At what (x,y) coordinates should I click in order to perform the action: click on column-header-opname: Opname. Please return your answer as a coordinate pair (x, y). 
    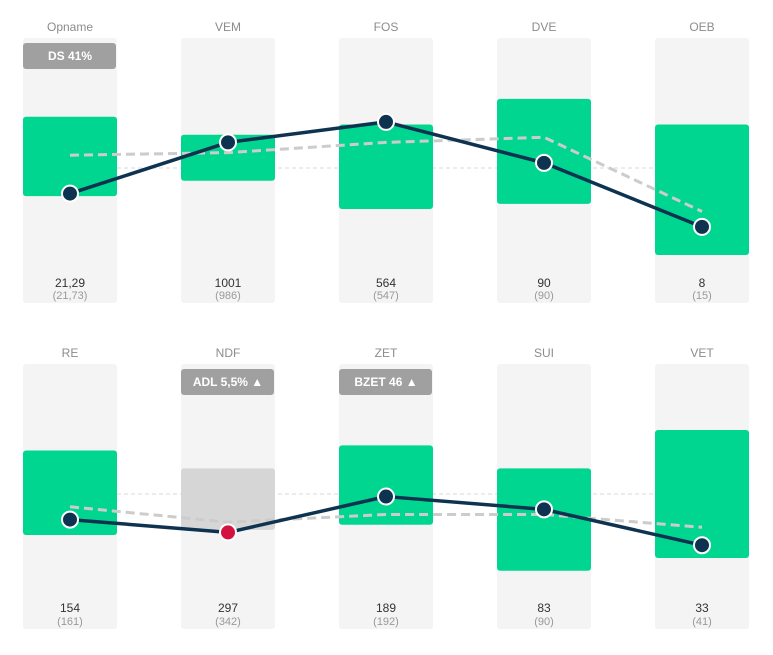
    Looking at the image, I should click on (70, 27).